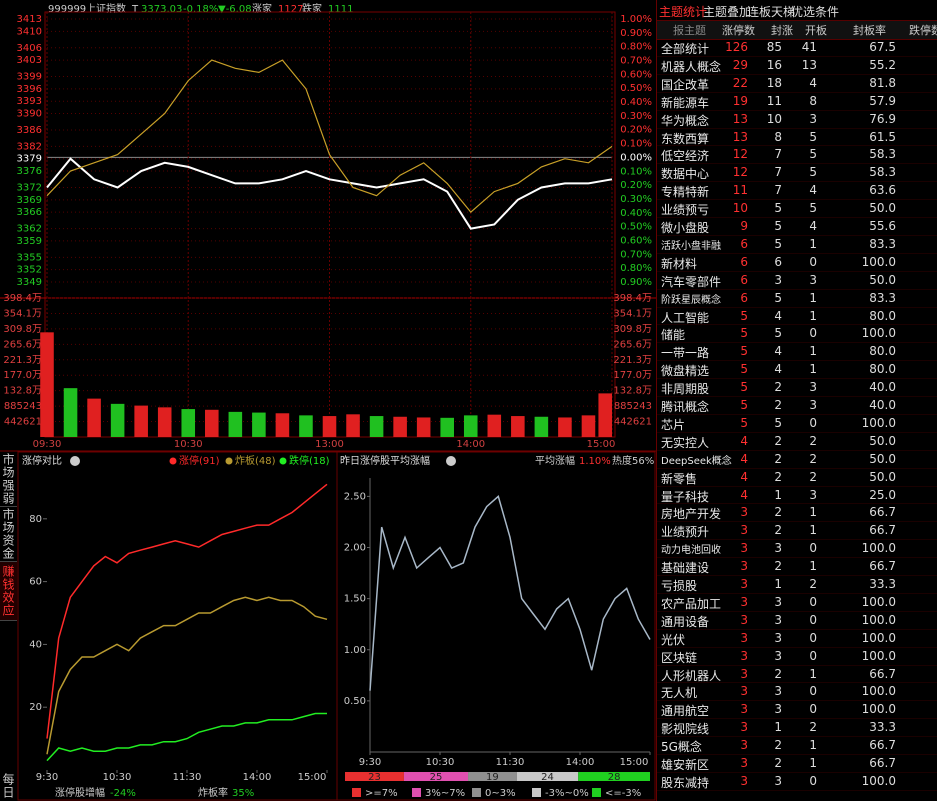  What do you see at coordinates (673, 335) in the screenshot?
I see `theme-name: 储能` at bounding box center [673, 335].